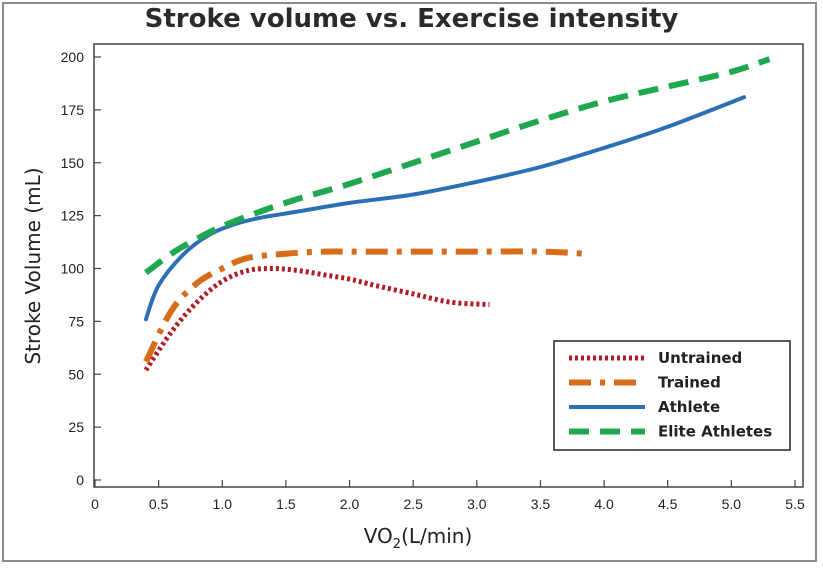 The height and width of the screenshot is (568, 823). What do you see at coordinates (436, 536) in the screenshot?
I see `x-axis-label-unit: (L/min)` at bounding box center [436, 536].